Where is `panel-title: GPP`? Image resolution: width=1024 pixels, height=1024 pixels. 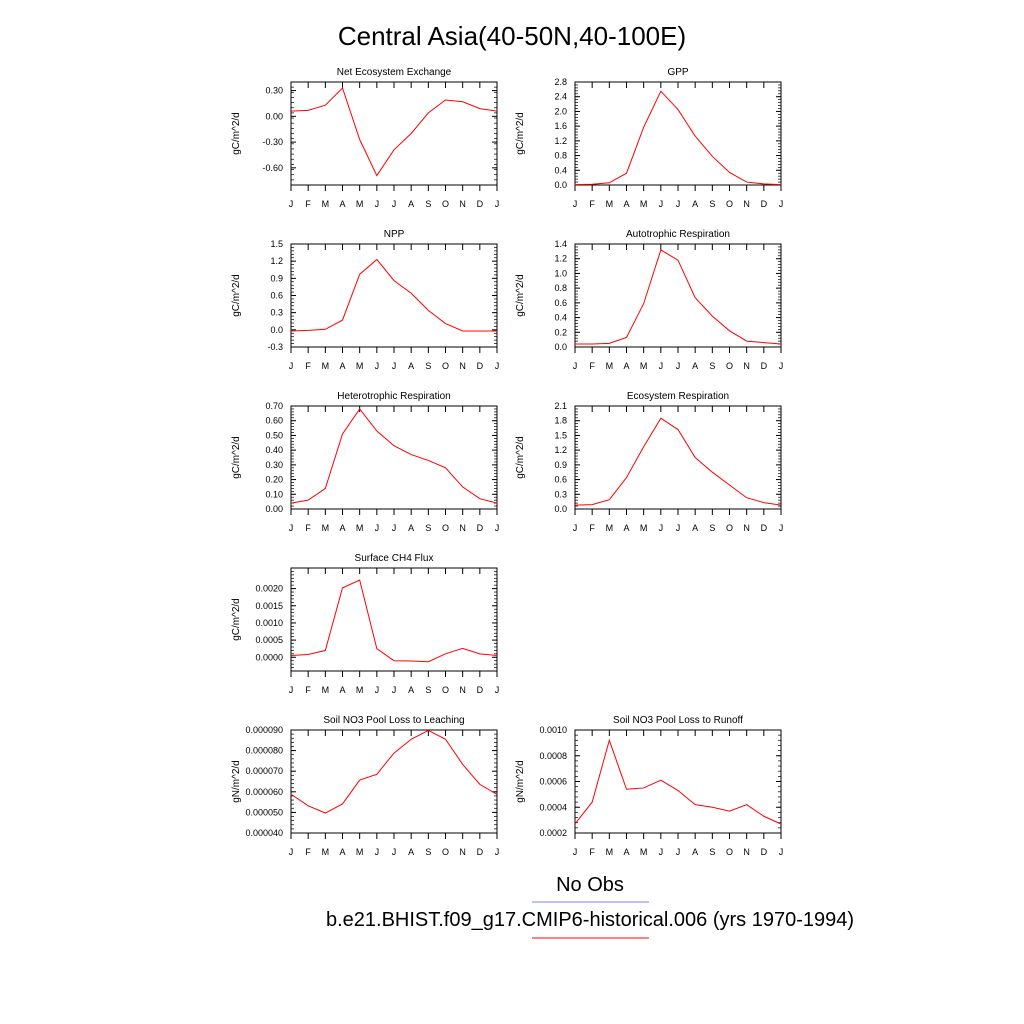
panel-title: GPP is located at coordinates (677, 72).